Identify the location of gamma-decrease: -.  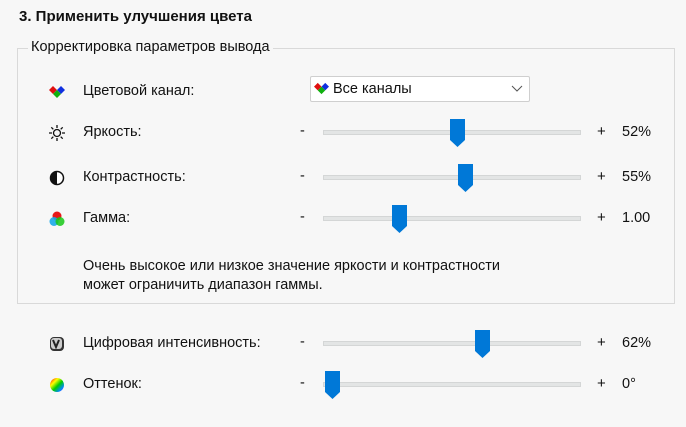
(302, 217).